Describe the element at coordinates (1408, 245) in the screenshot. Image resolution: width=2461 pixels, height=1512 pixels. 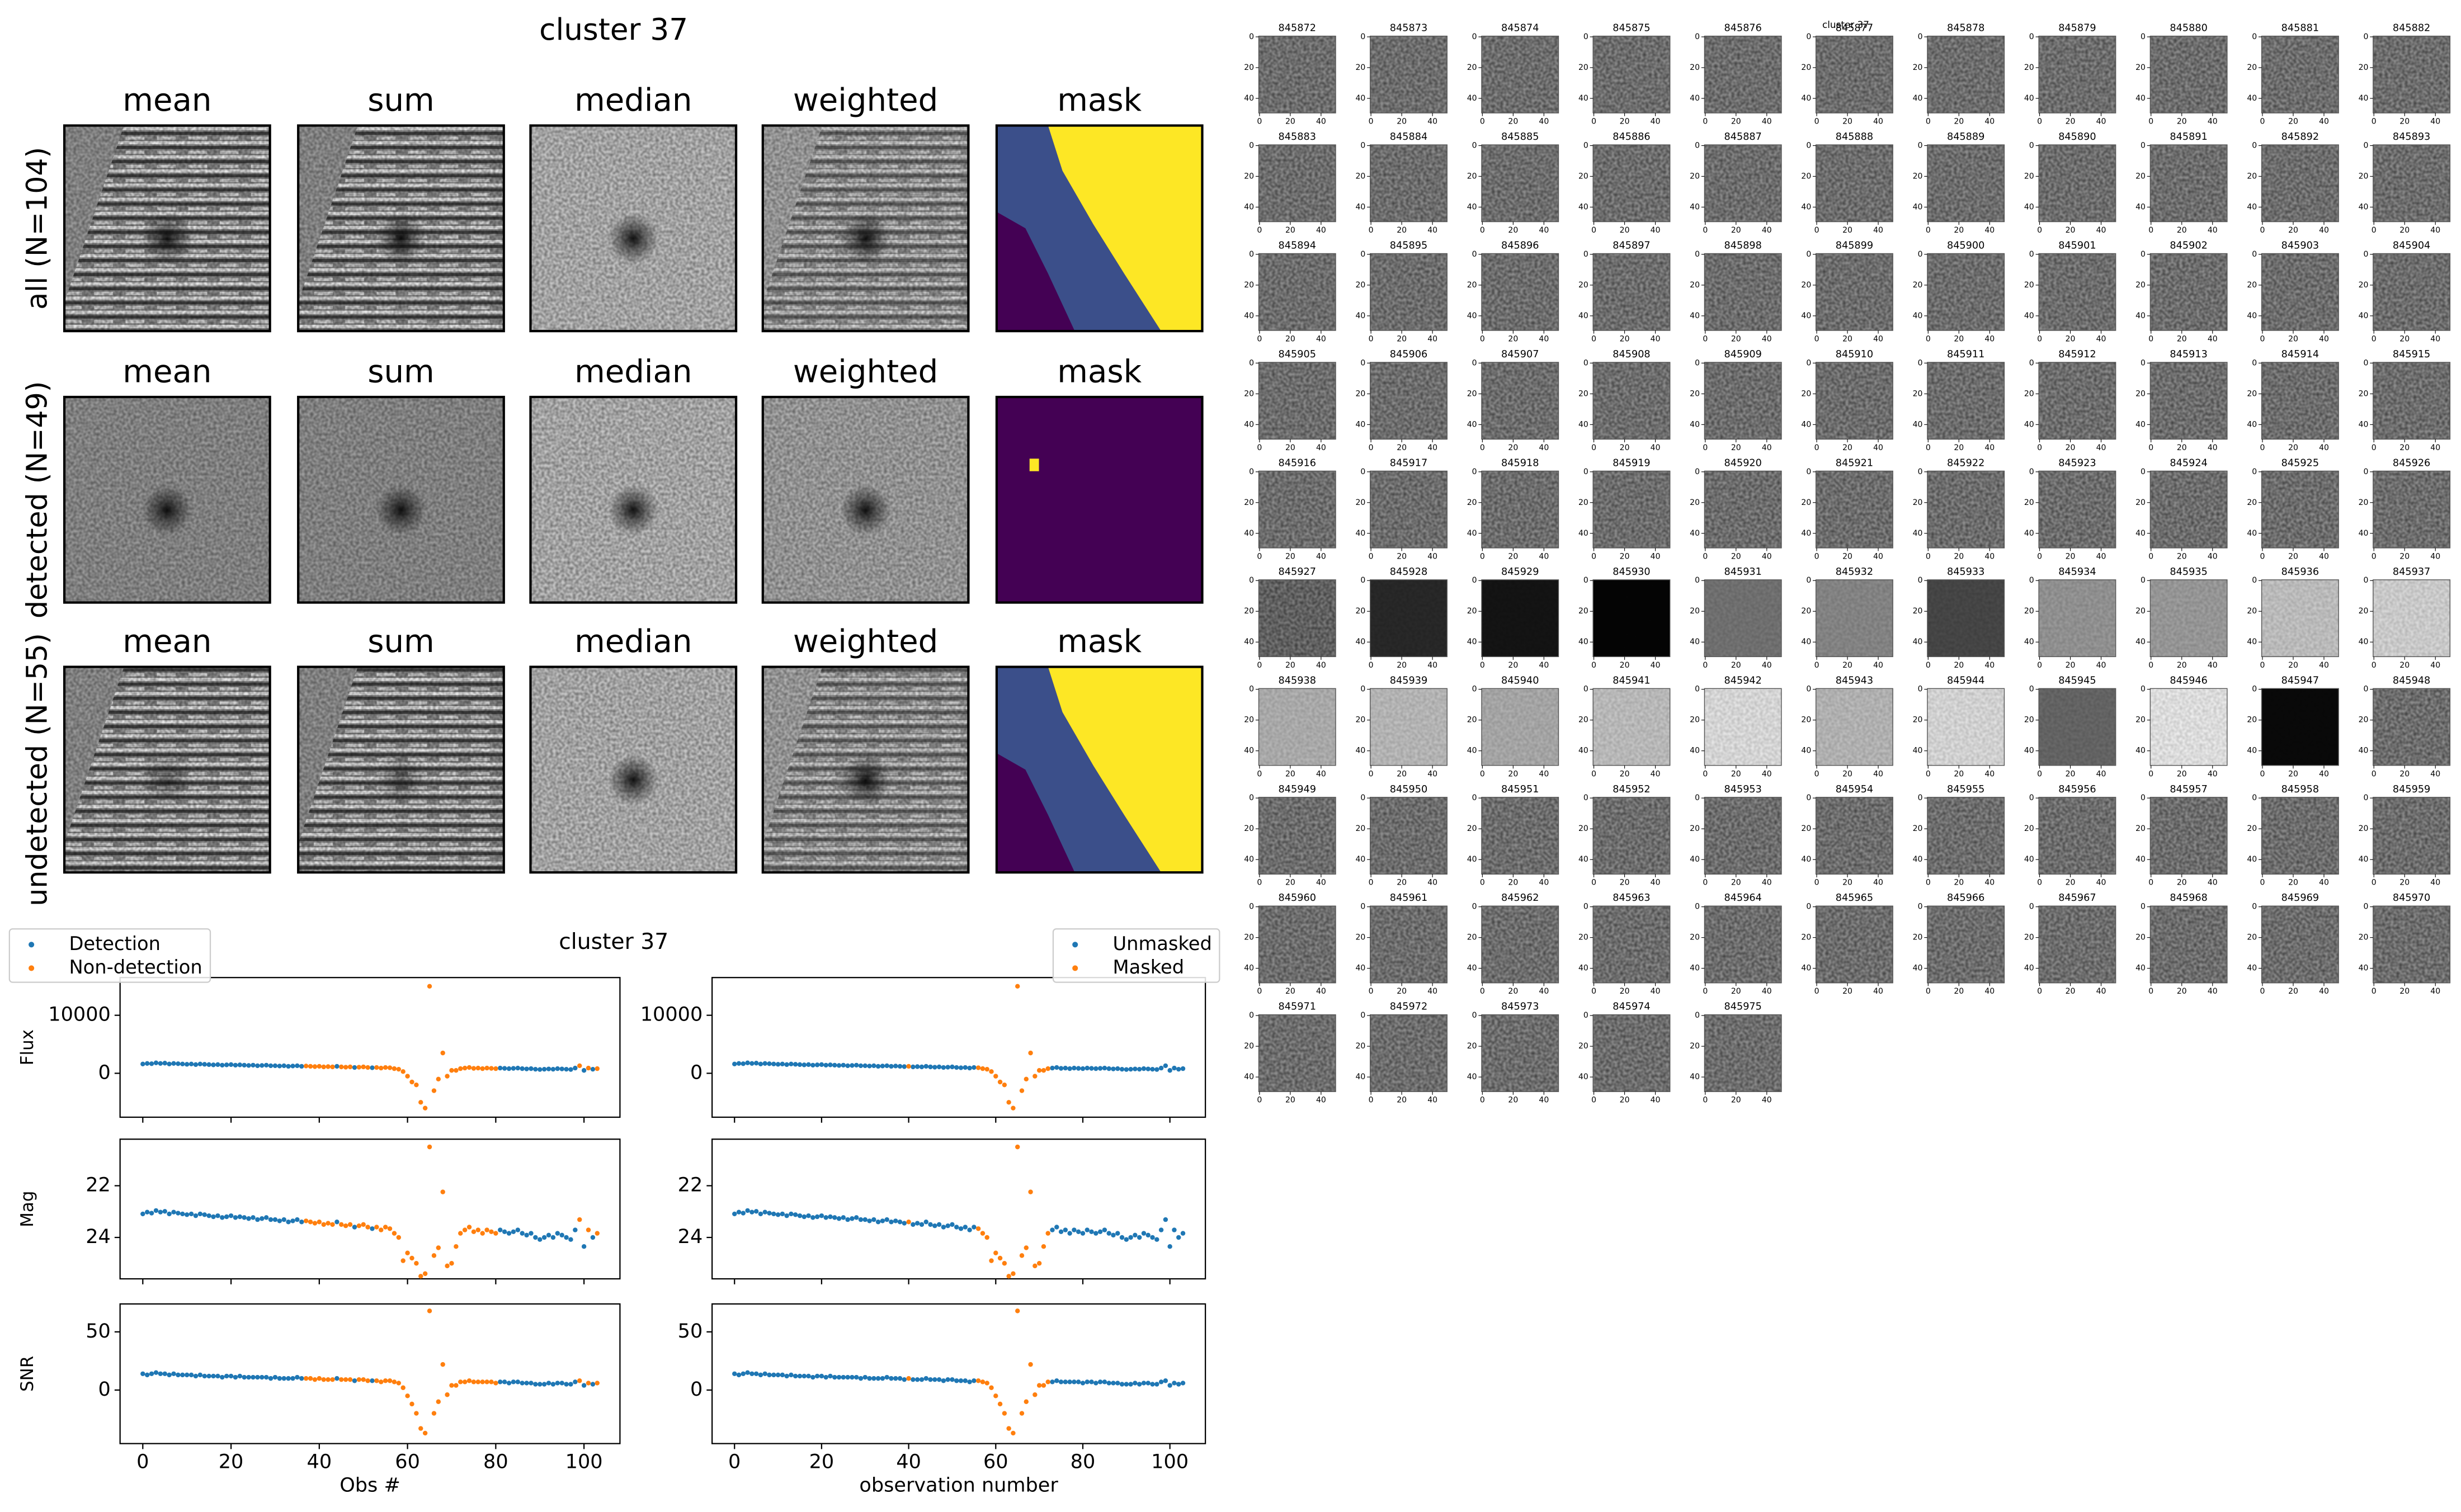
I see `thumbnail-label: 845895` at that location.